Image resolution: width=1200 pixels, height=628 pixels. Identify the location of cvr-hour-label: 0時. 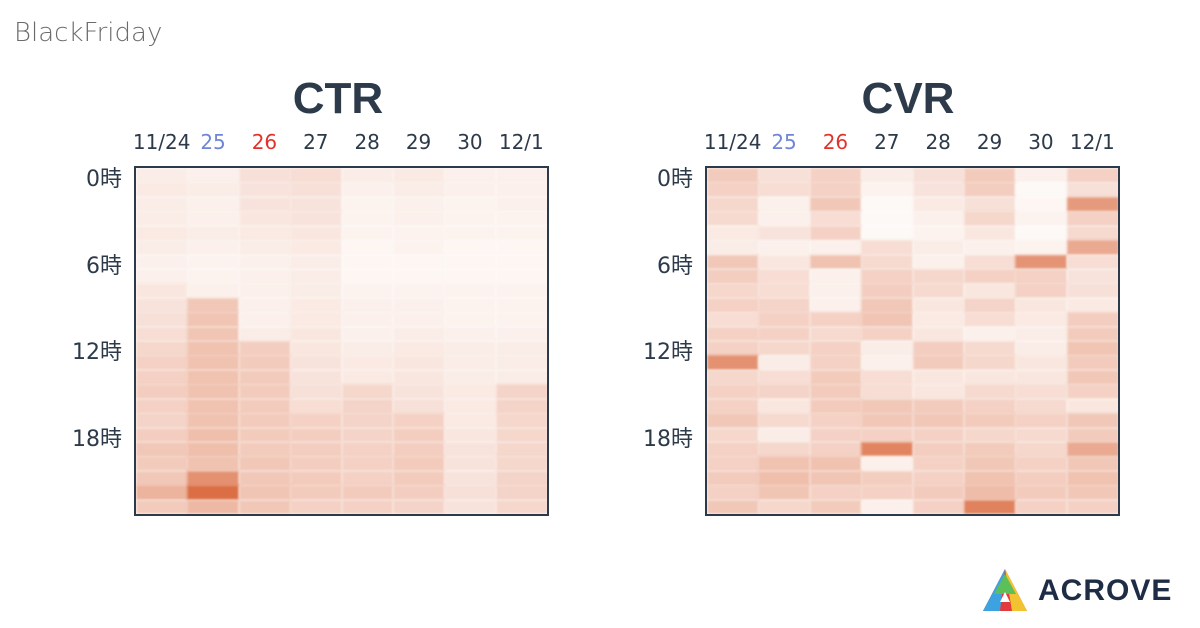
(675, 180).